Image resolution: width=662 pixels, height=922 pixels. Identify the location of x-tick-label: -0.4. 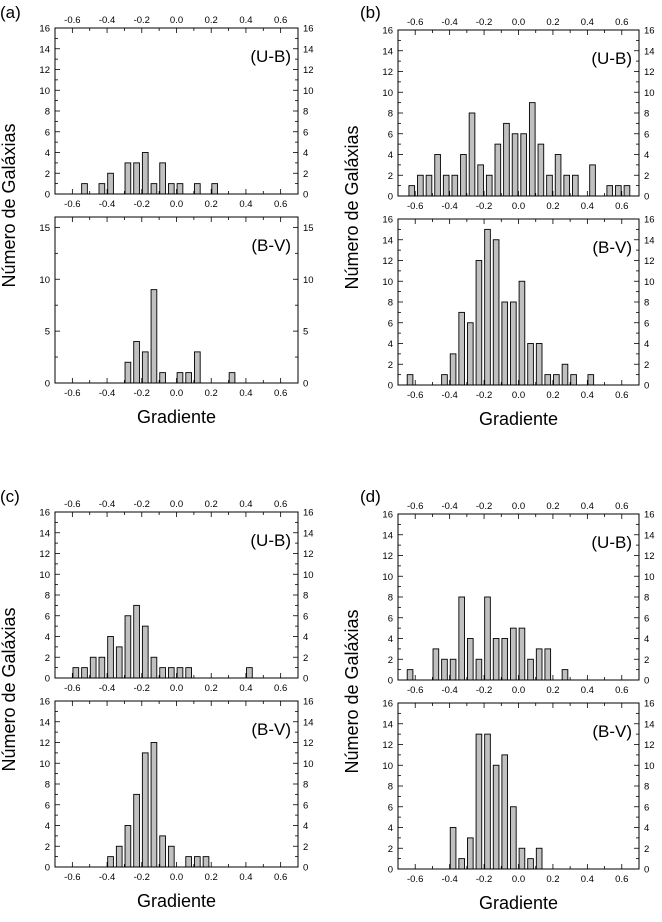
(449, 879).